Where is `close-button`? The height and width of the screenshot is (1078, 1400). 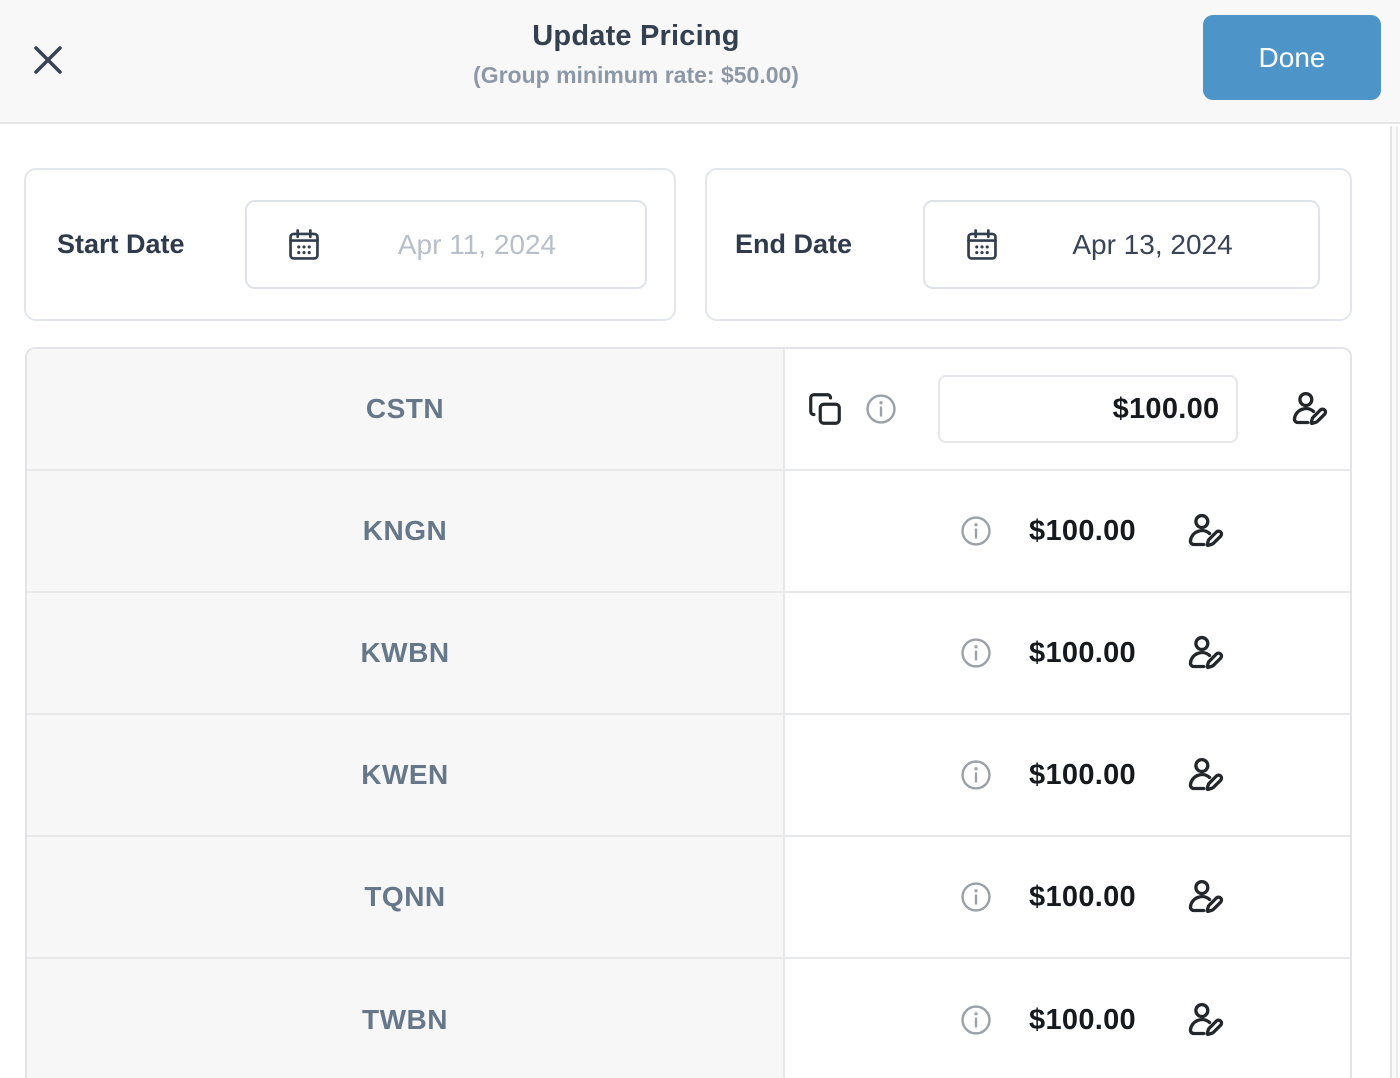 close-button is located at coordinates (48, 60).